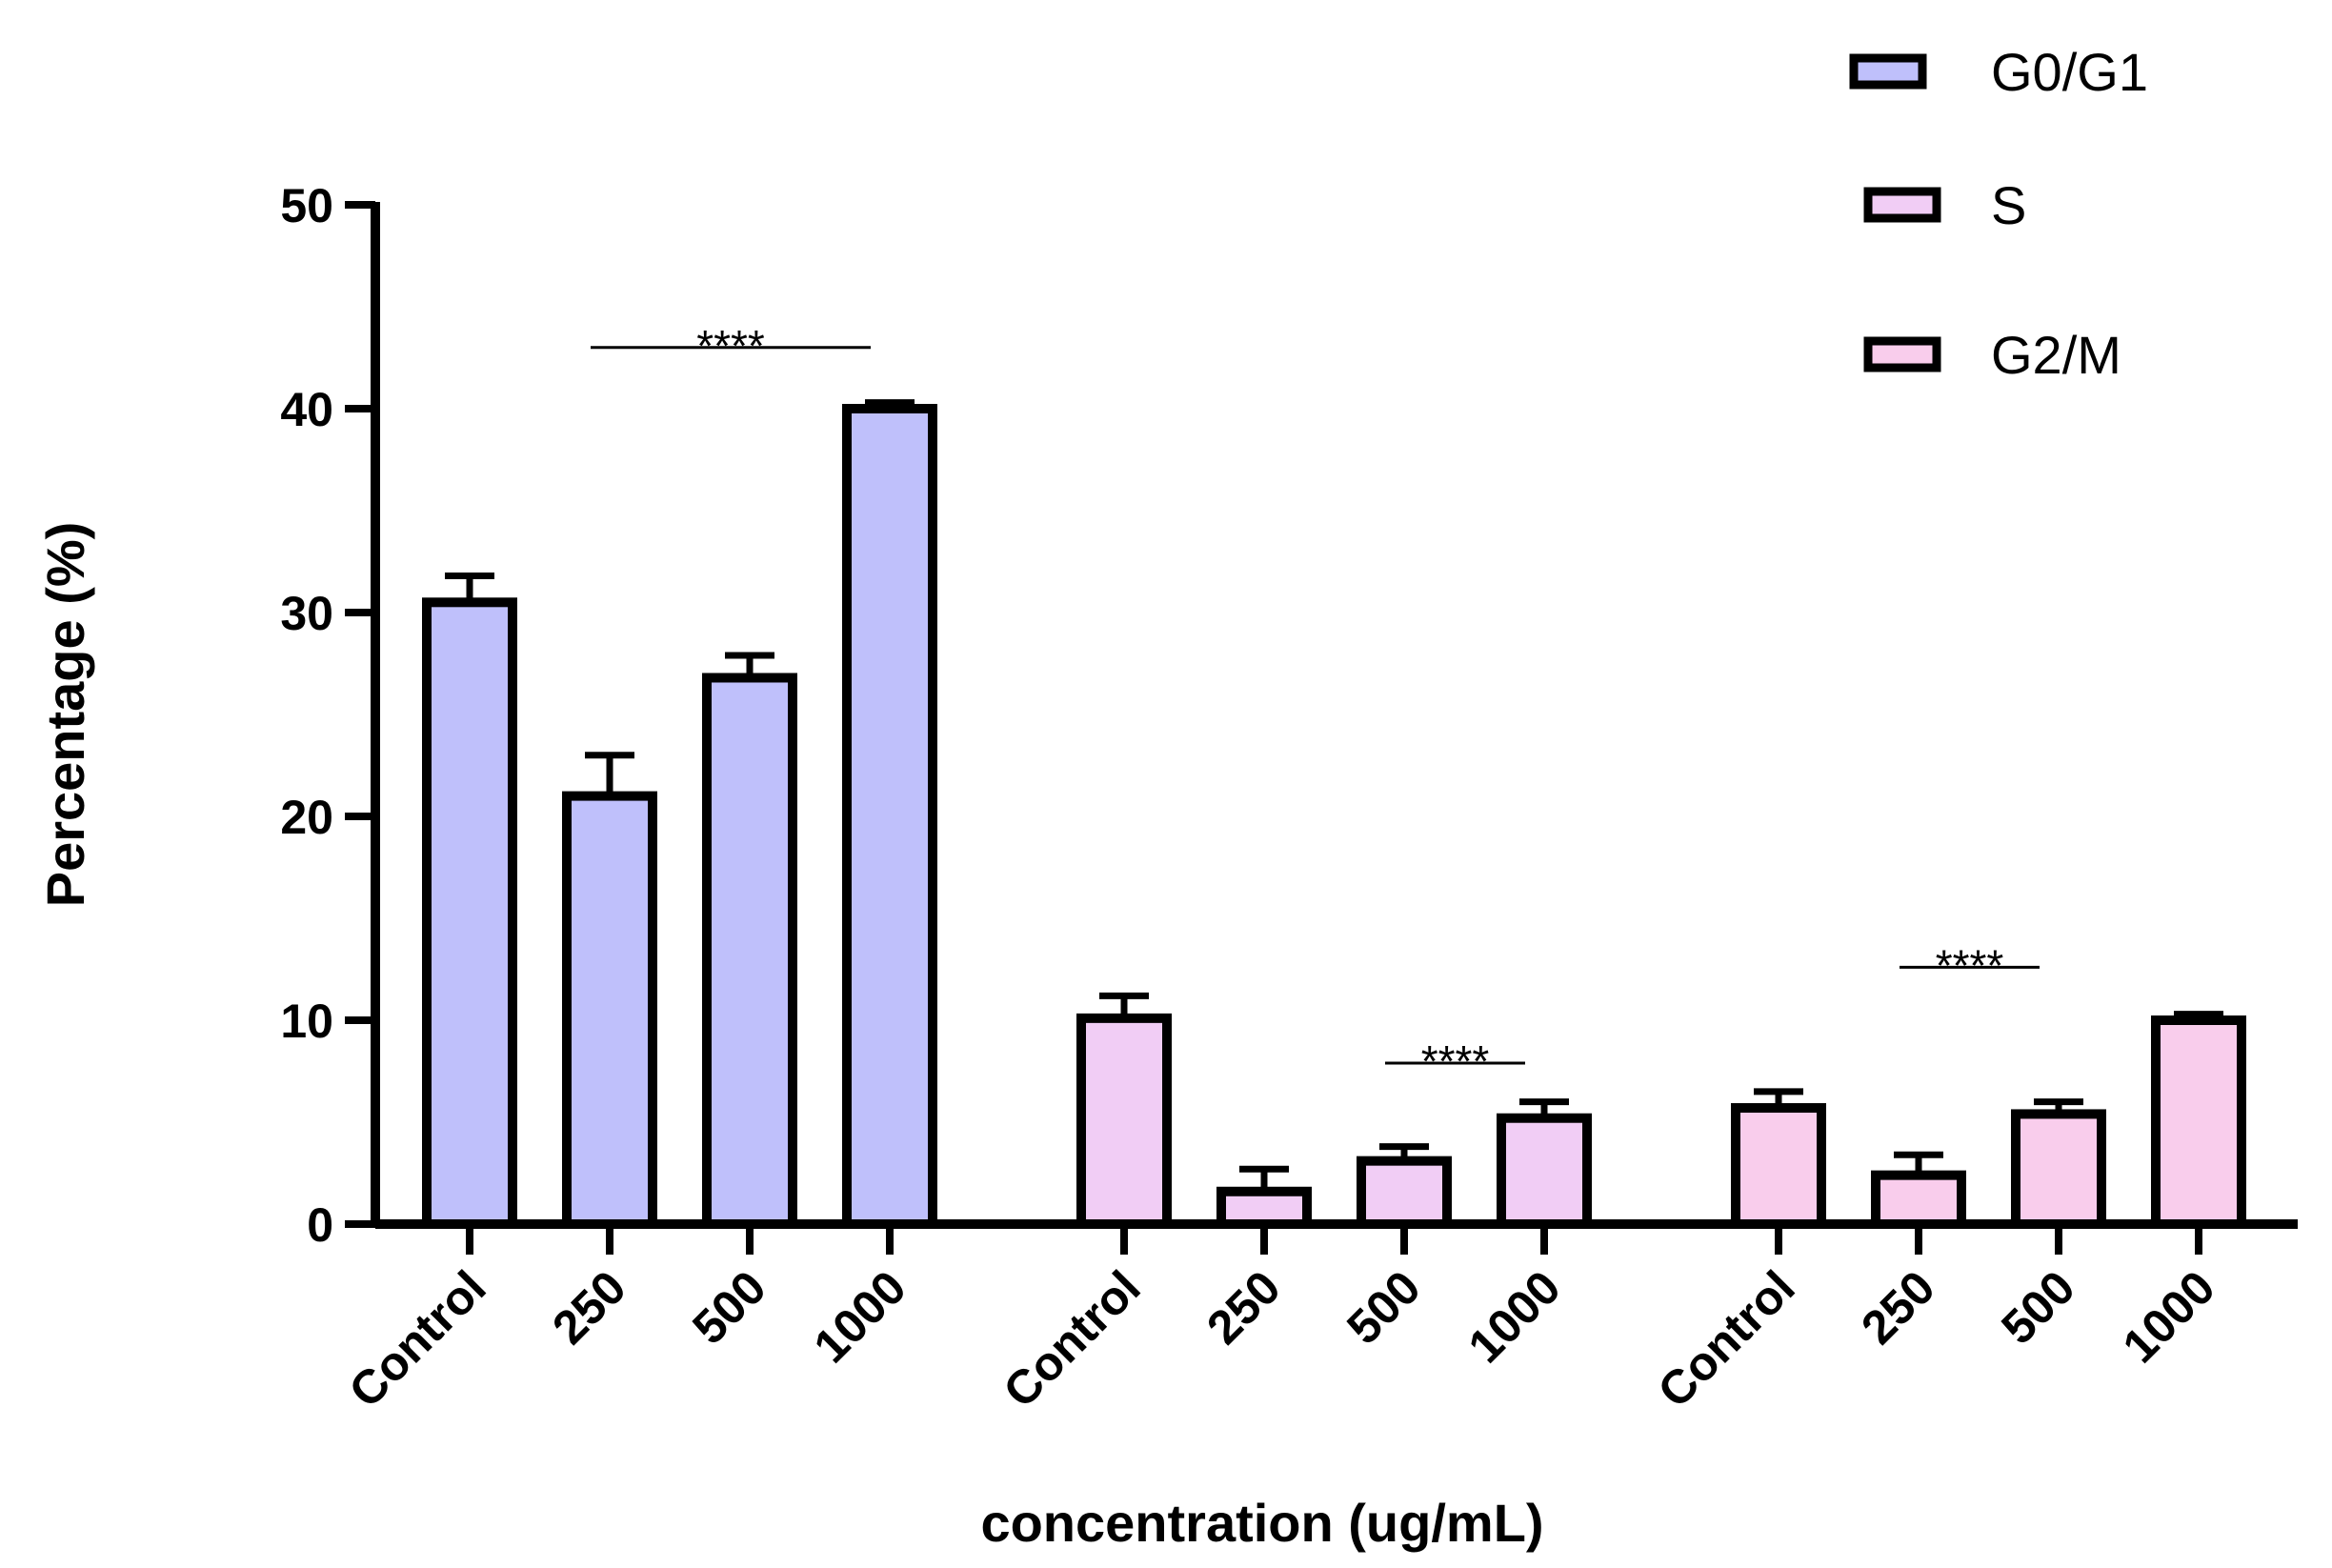  Describe the element at coordinates (306, 409) in the screenshot. I see `y-tick-label-40: 40` at that location.